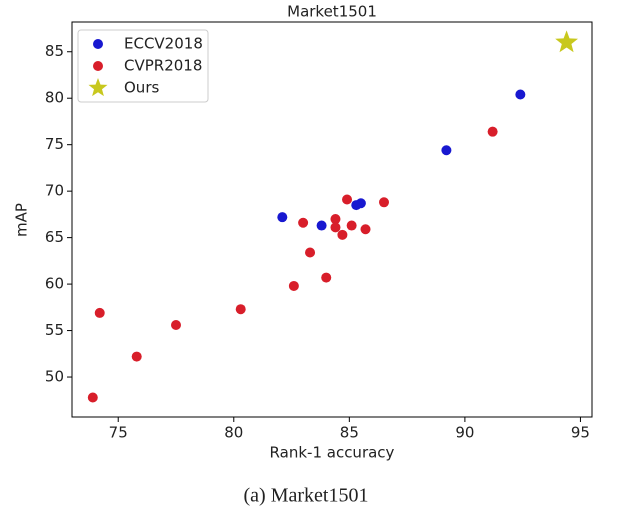  What do you see at coordinates (54, 51) in the screenshot?
I see `y-tick-label: 85` at bounding box center [54, 51].